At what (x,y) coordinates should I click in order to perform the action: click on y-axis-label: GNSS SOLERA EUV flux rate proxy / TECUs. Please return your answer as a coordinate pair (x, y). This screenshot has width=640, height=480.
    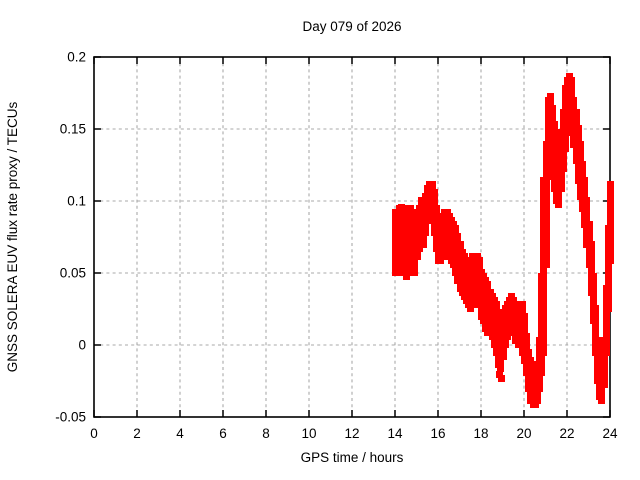
    Looking at the image, I should click on (12, 236).